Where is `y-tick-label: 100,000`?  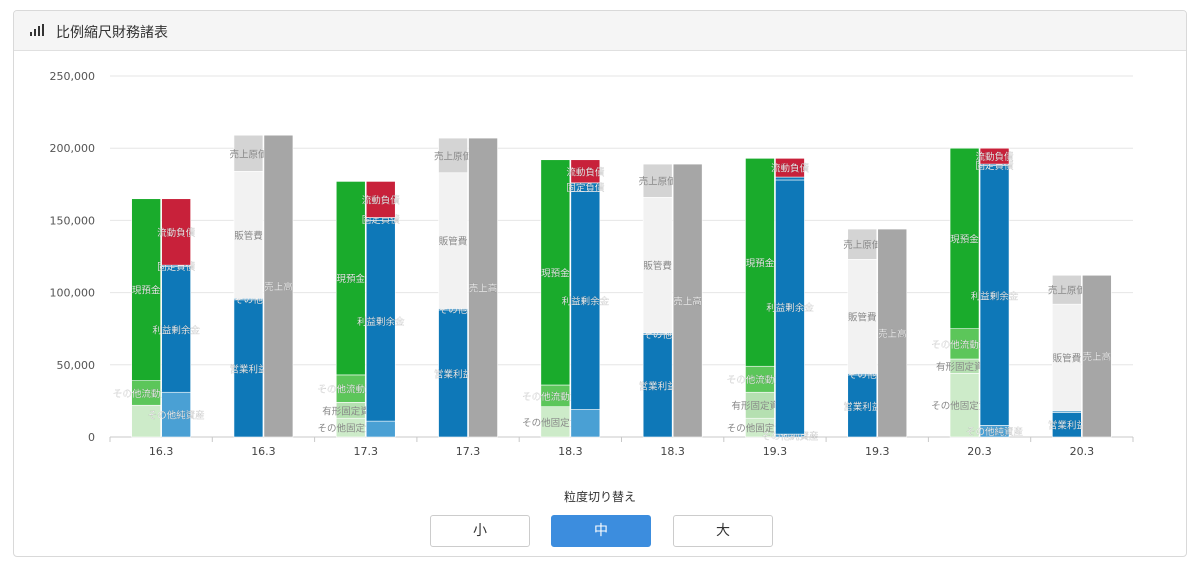 y-tick-label: 100,000 is located at coordinates (73, 293).